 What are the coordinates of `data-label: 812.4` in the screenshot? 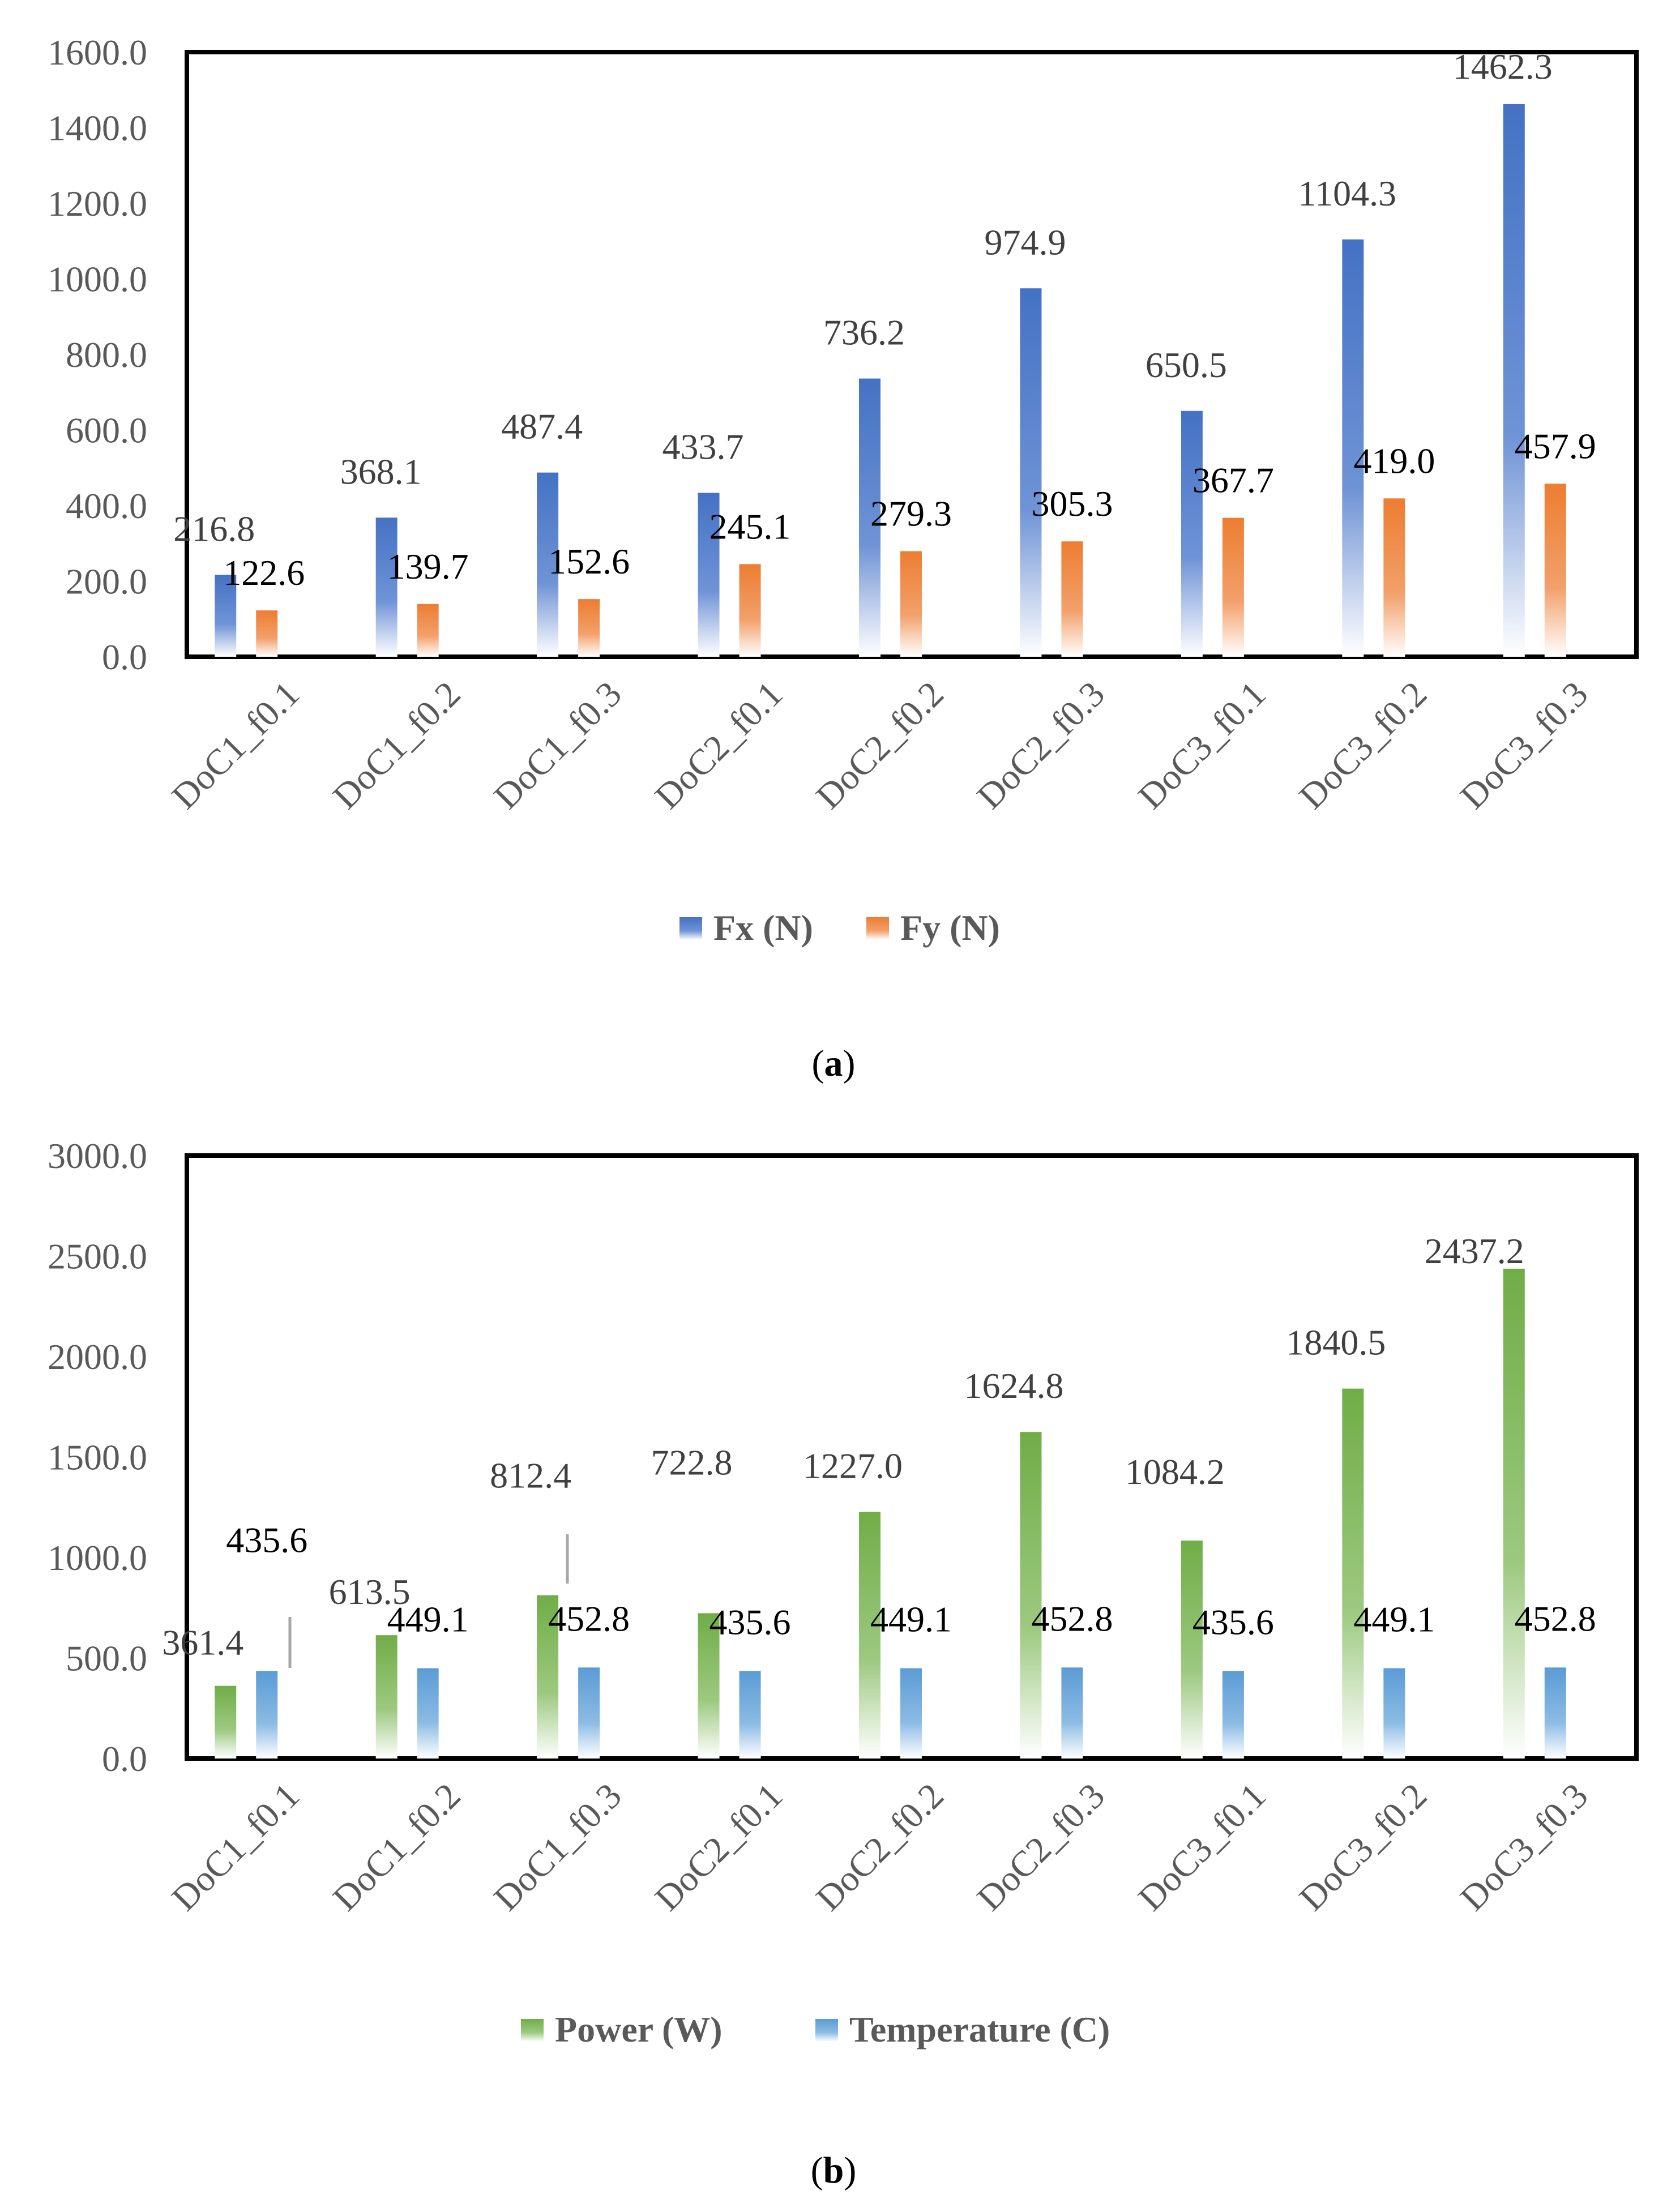 It's located at (530, 1476).